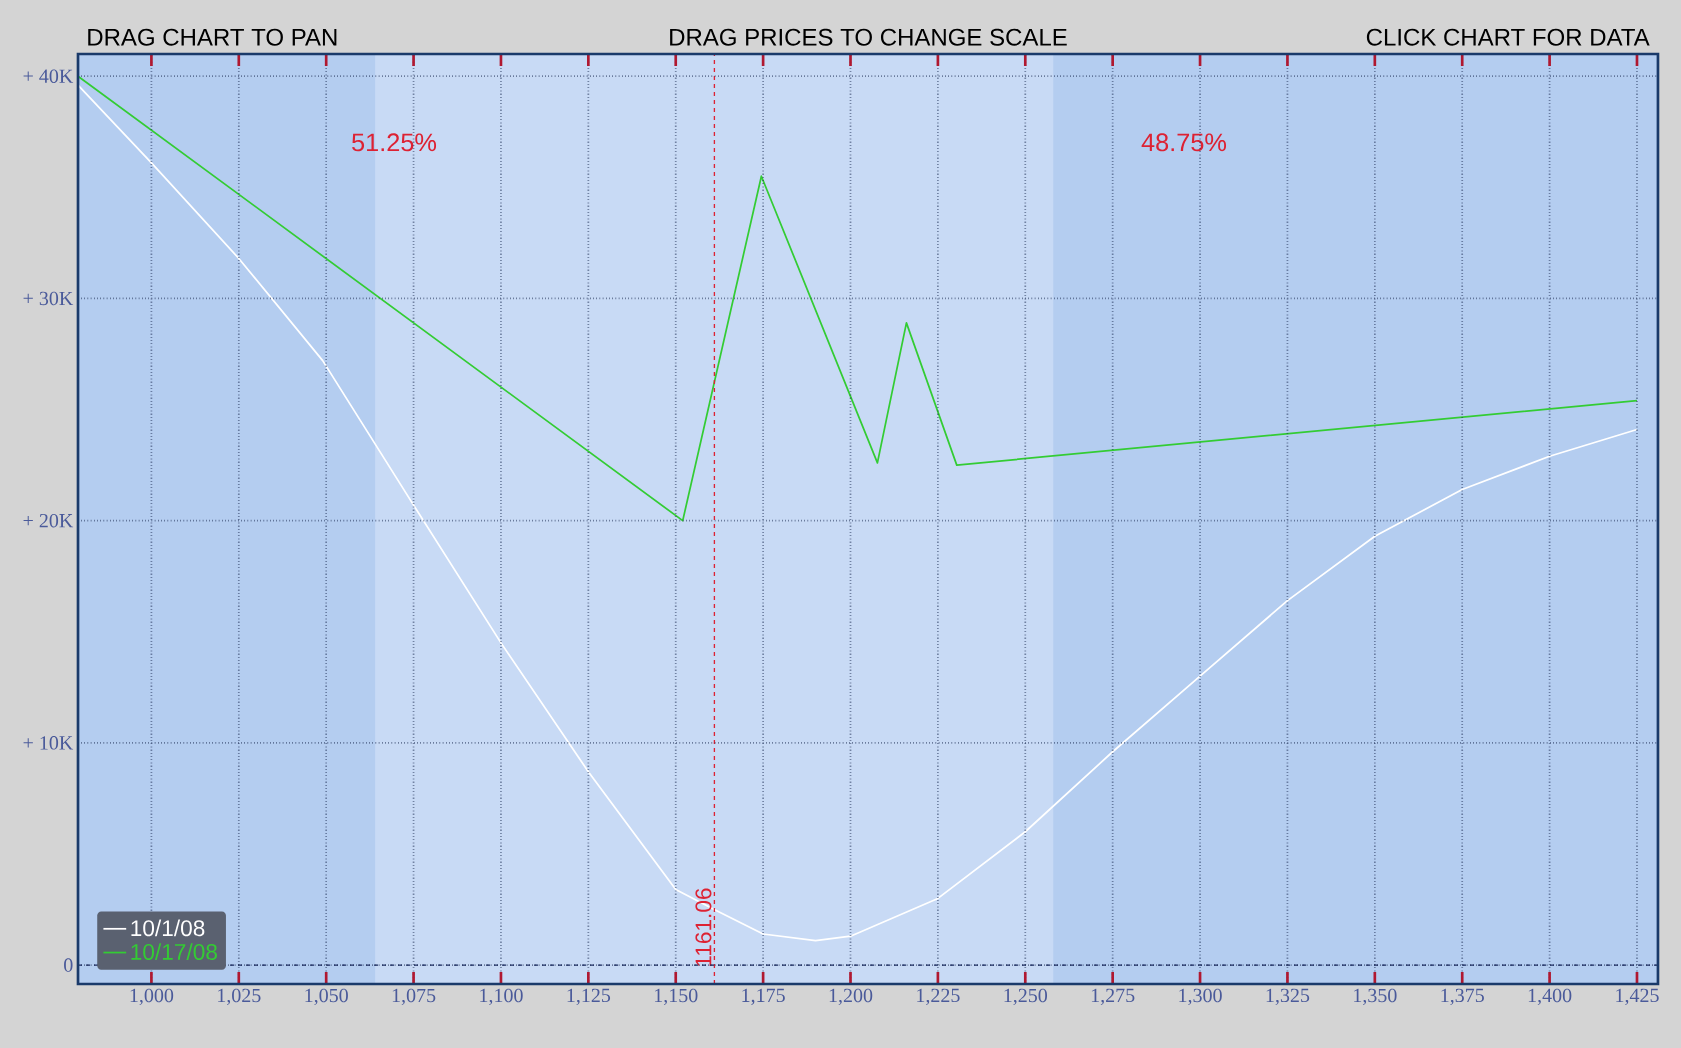 The image size is (1681, 1048). Describe the element at coordinates (168, 928) in the screenshot. I see `legend-label: 10/1/08` at that location.